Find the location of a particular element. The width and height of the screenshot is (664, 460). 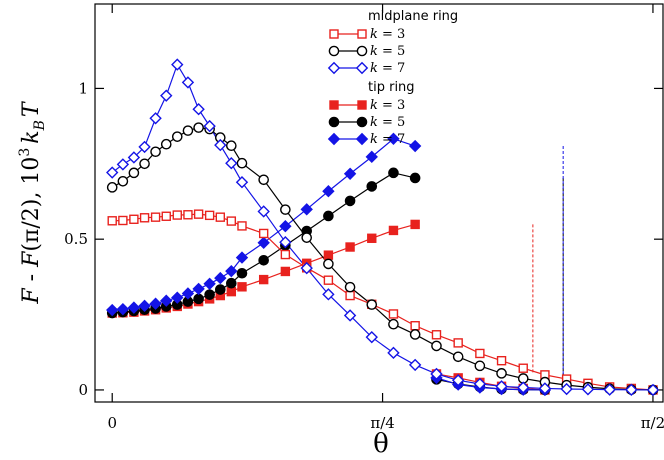

legend-entry-label: k = 5 is located at coordinates (387, 51).